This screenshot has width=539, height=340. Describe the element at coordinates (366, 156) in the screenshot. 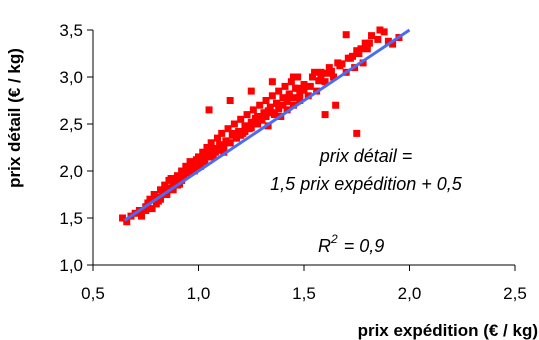

I see `equation-line-1: prix détail =` at that location.